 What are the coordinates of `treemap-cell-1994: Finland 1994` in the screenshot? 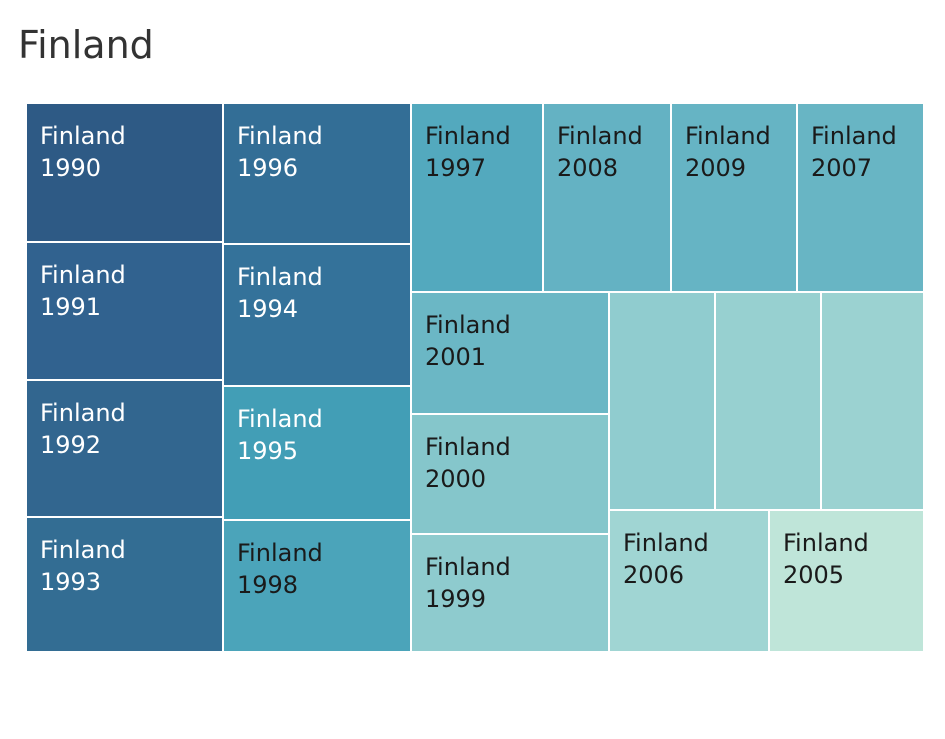 It's located at (317, 315).